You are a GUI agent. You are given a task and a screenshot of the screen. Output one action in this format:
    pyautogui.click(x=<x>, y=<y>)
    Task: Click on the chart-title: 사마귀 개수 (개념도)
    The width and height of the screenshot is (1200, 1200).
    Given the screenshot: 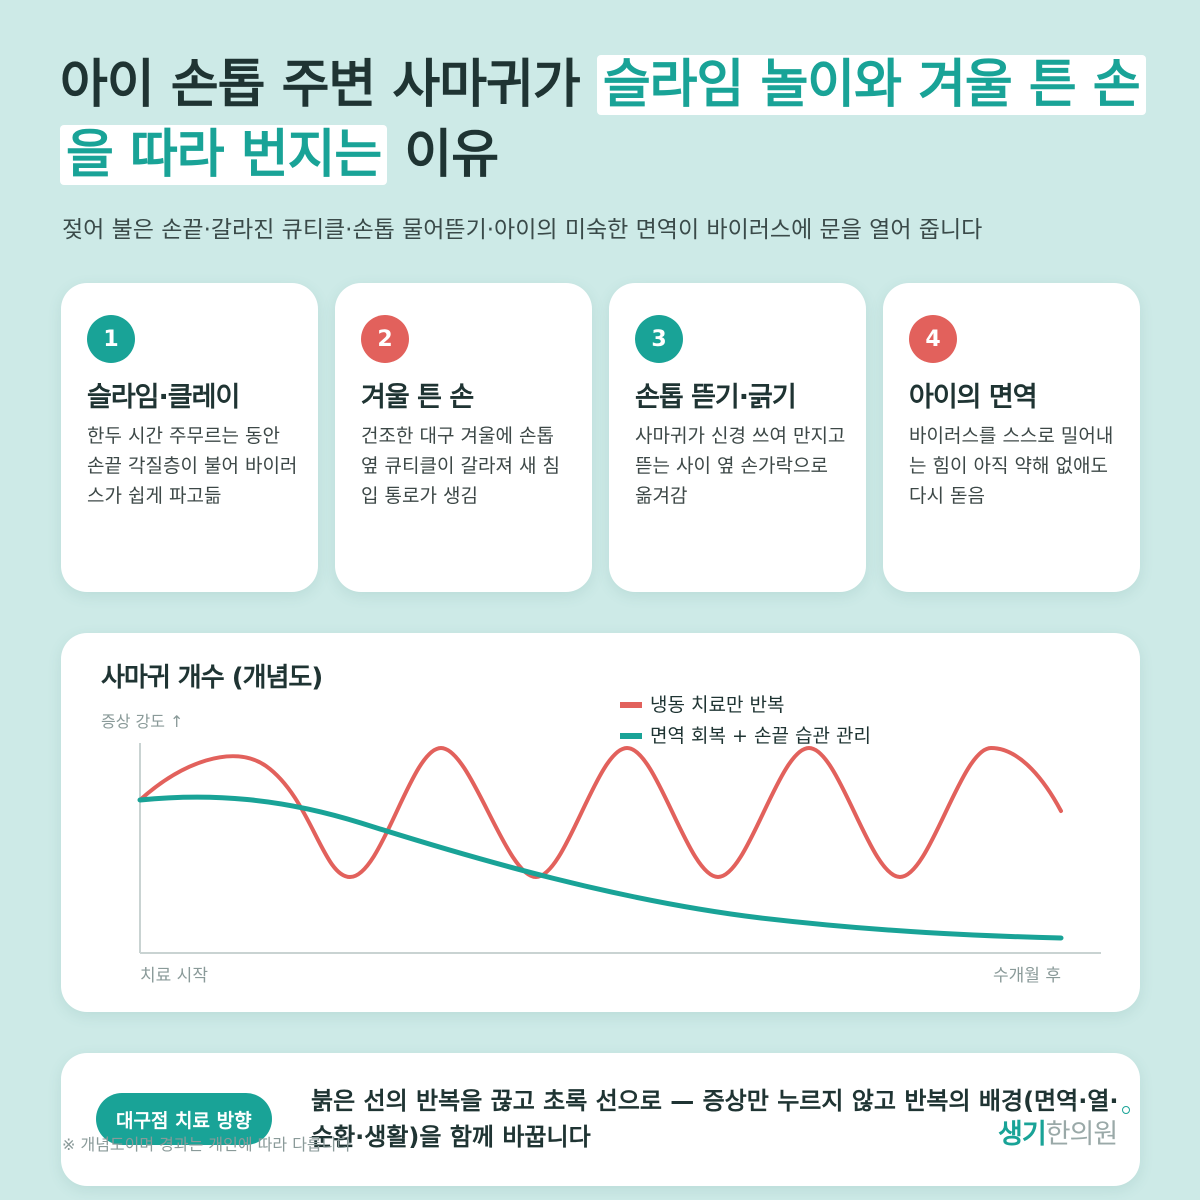 What is the action you would take?
    pyautogui.click(x=212, y=678)
    